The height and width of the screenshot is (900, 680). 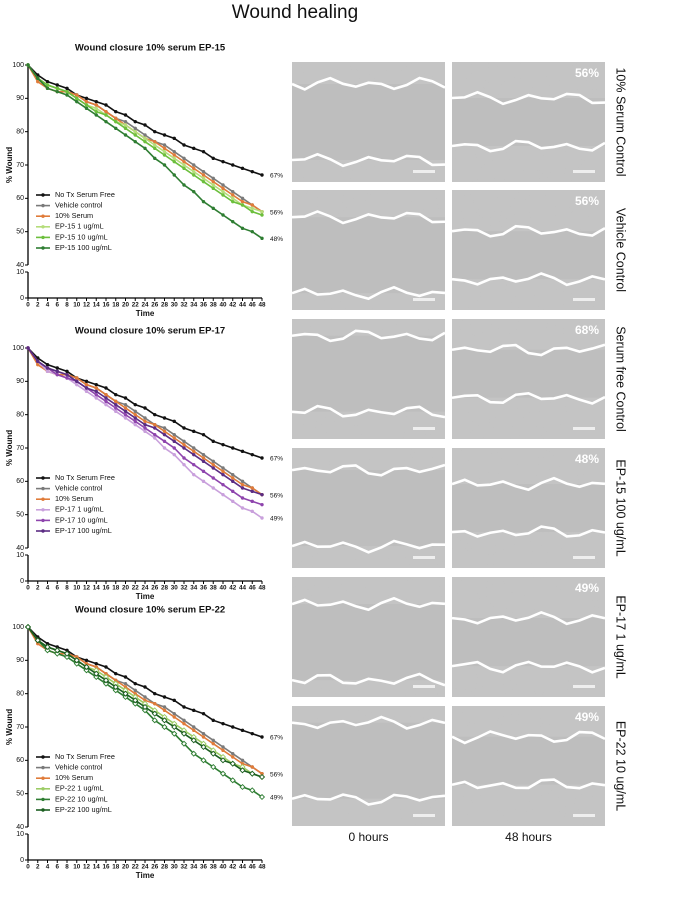 What do you see at coordinates (48, 867) in the screenshot?
I see `x-tick-label: 4` at bounding box center [48, 867].